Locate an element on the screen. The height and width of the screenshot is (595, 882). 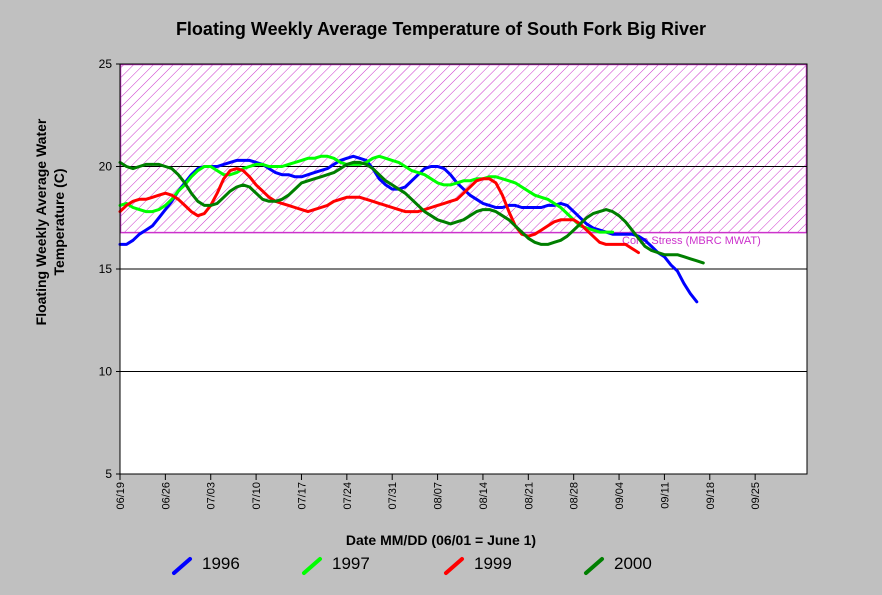
x-tick-label: 06/19 is located at coordinates (121, 496).